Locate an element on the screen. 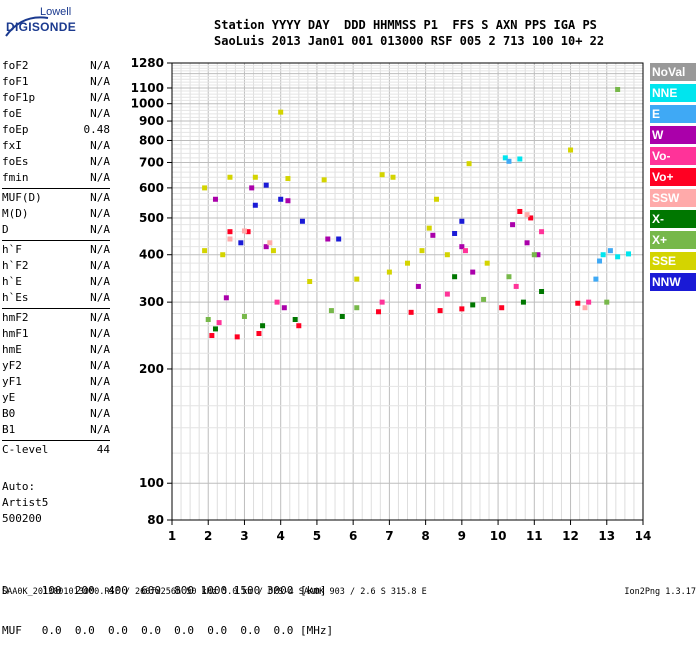  x-tick-label: 2 is located at coordinates (208, 536).